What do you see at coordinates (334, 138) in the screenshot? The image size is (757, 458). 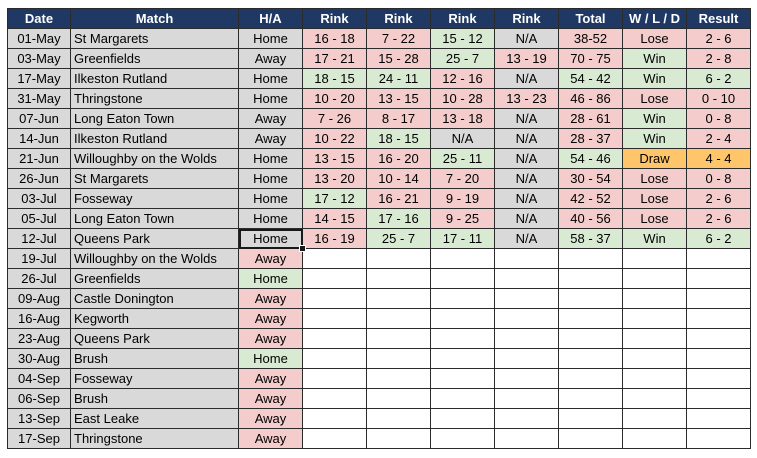 I see `rink-1-cell: 10 - 22` at bounding box center [334, 138].